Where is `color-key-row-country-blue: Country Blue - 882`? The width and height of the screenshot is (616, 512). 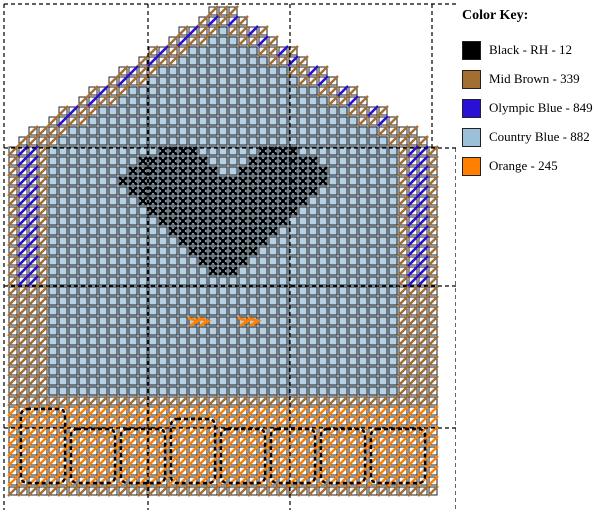 color-key-row-country-blue: Country Blue - 882 is located at coordinates (537, 137).